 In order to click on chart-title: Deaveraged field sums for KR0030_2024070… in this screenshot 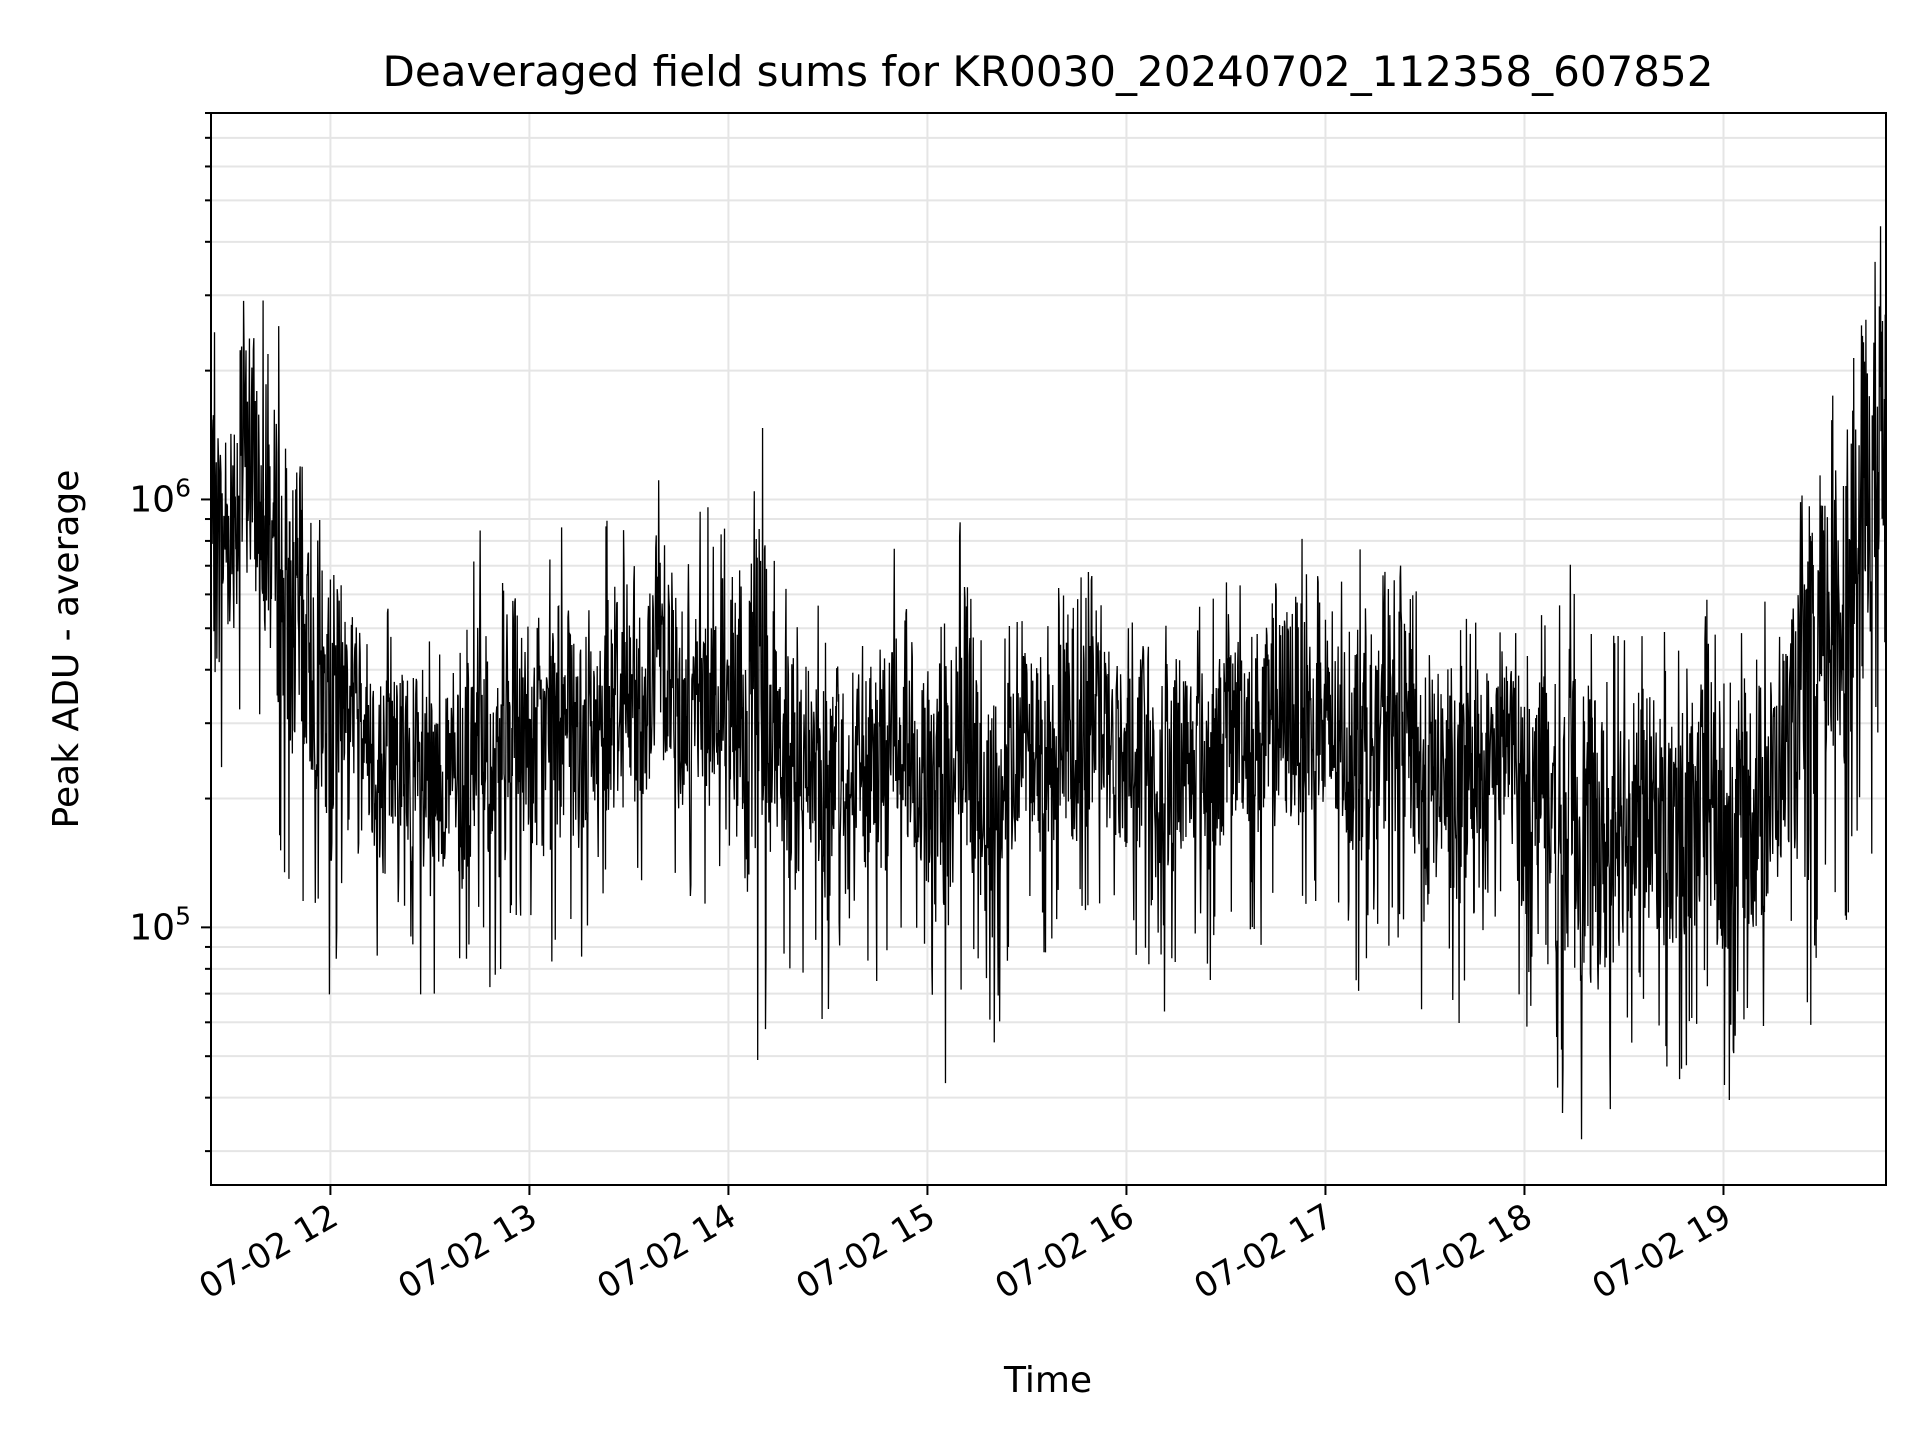, I will do `click(1048, 71)`.